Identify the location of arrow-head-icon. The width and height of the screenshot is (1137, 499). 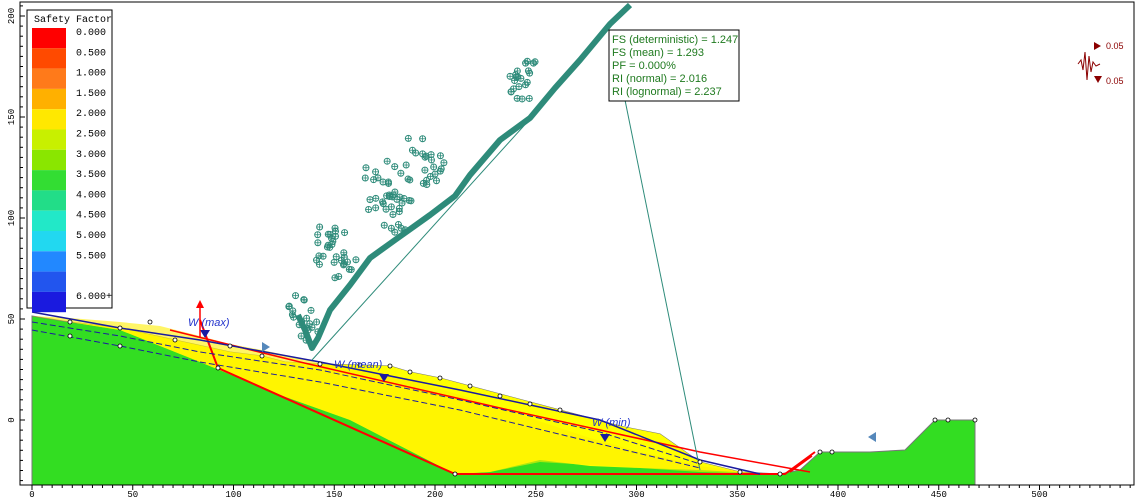
(200, 304).